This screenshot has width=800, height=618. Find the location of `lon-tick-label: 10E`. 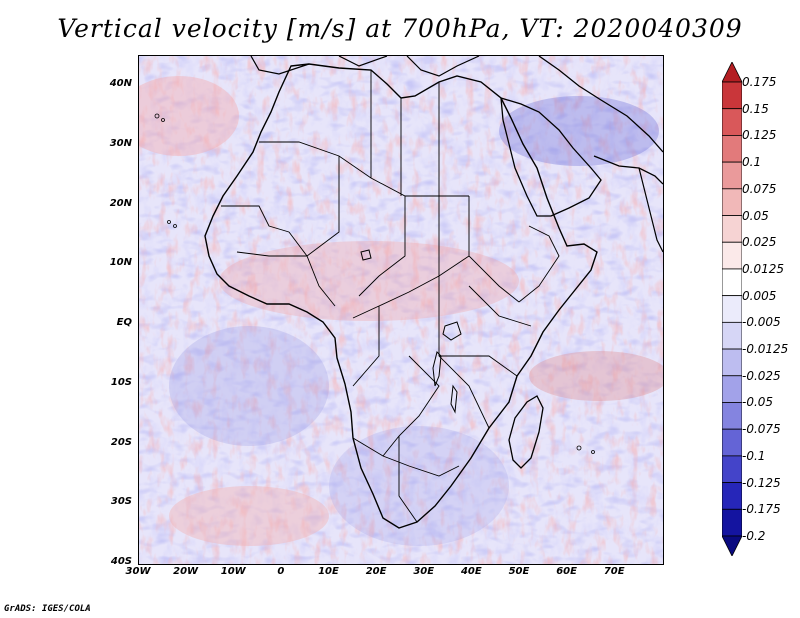

lon-tick-label: 10E is located at coordinates (328, 571).